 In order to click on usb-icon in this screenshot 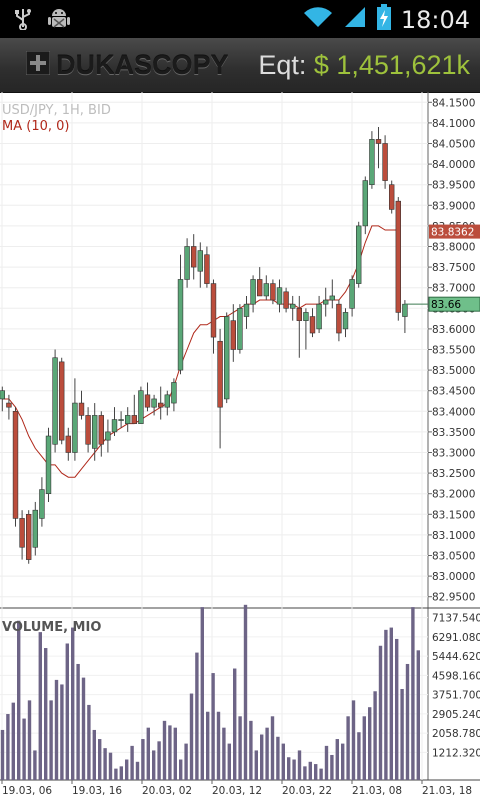, I will do `click(23, 21)`.